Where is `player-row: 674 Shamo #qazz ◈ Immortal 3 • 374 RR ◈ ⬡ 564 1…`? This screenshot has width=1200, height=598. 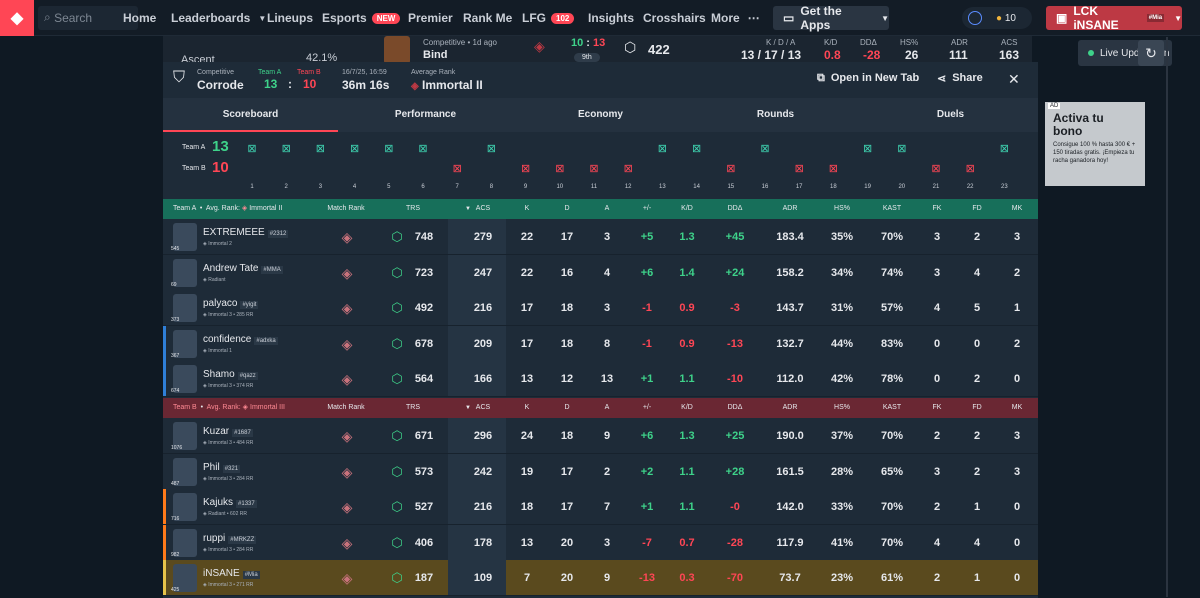 player-row: 674 Shamo #qazz ◈ Immortal 3 • 374 RR ◈ ⬡ 564 1… is located at coordinates (600, 379).